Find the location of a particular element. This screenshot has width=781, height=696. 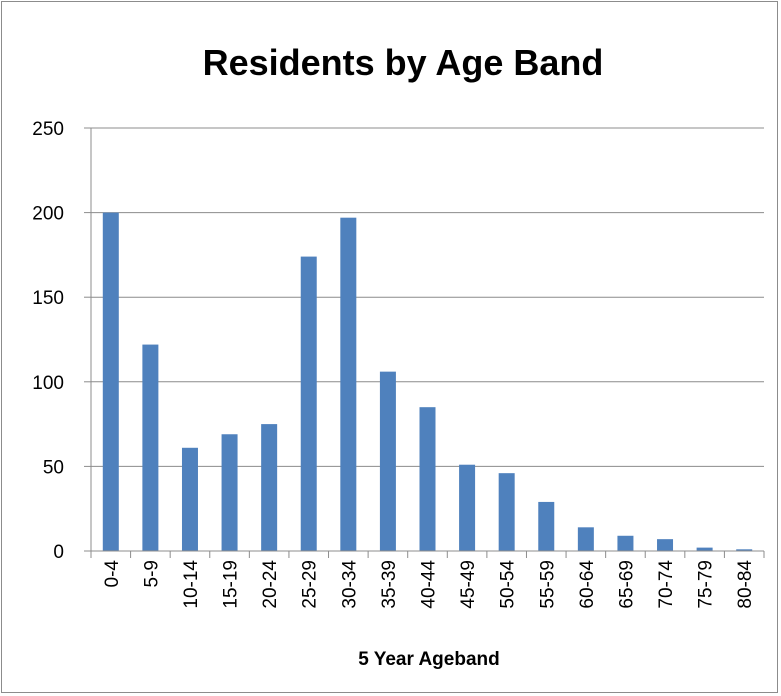

x-tick-label: 65-69 is located at coordinates (626, 584).